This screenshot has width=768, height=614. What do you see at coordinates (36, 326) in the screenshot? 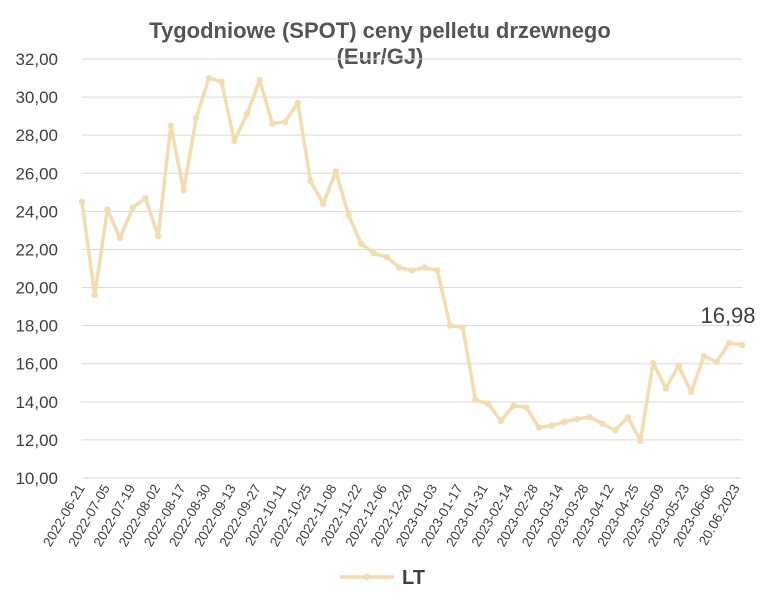
I see `y-tick-label: 18,00` at bounding box center [36, 326].